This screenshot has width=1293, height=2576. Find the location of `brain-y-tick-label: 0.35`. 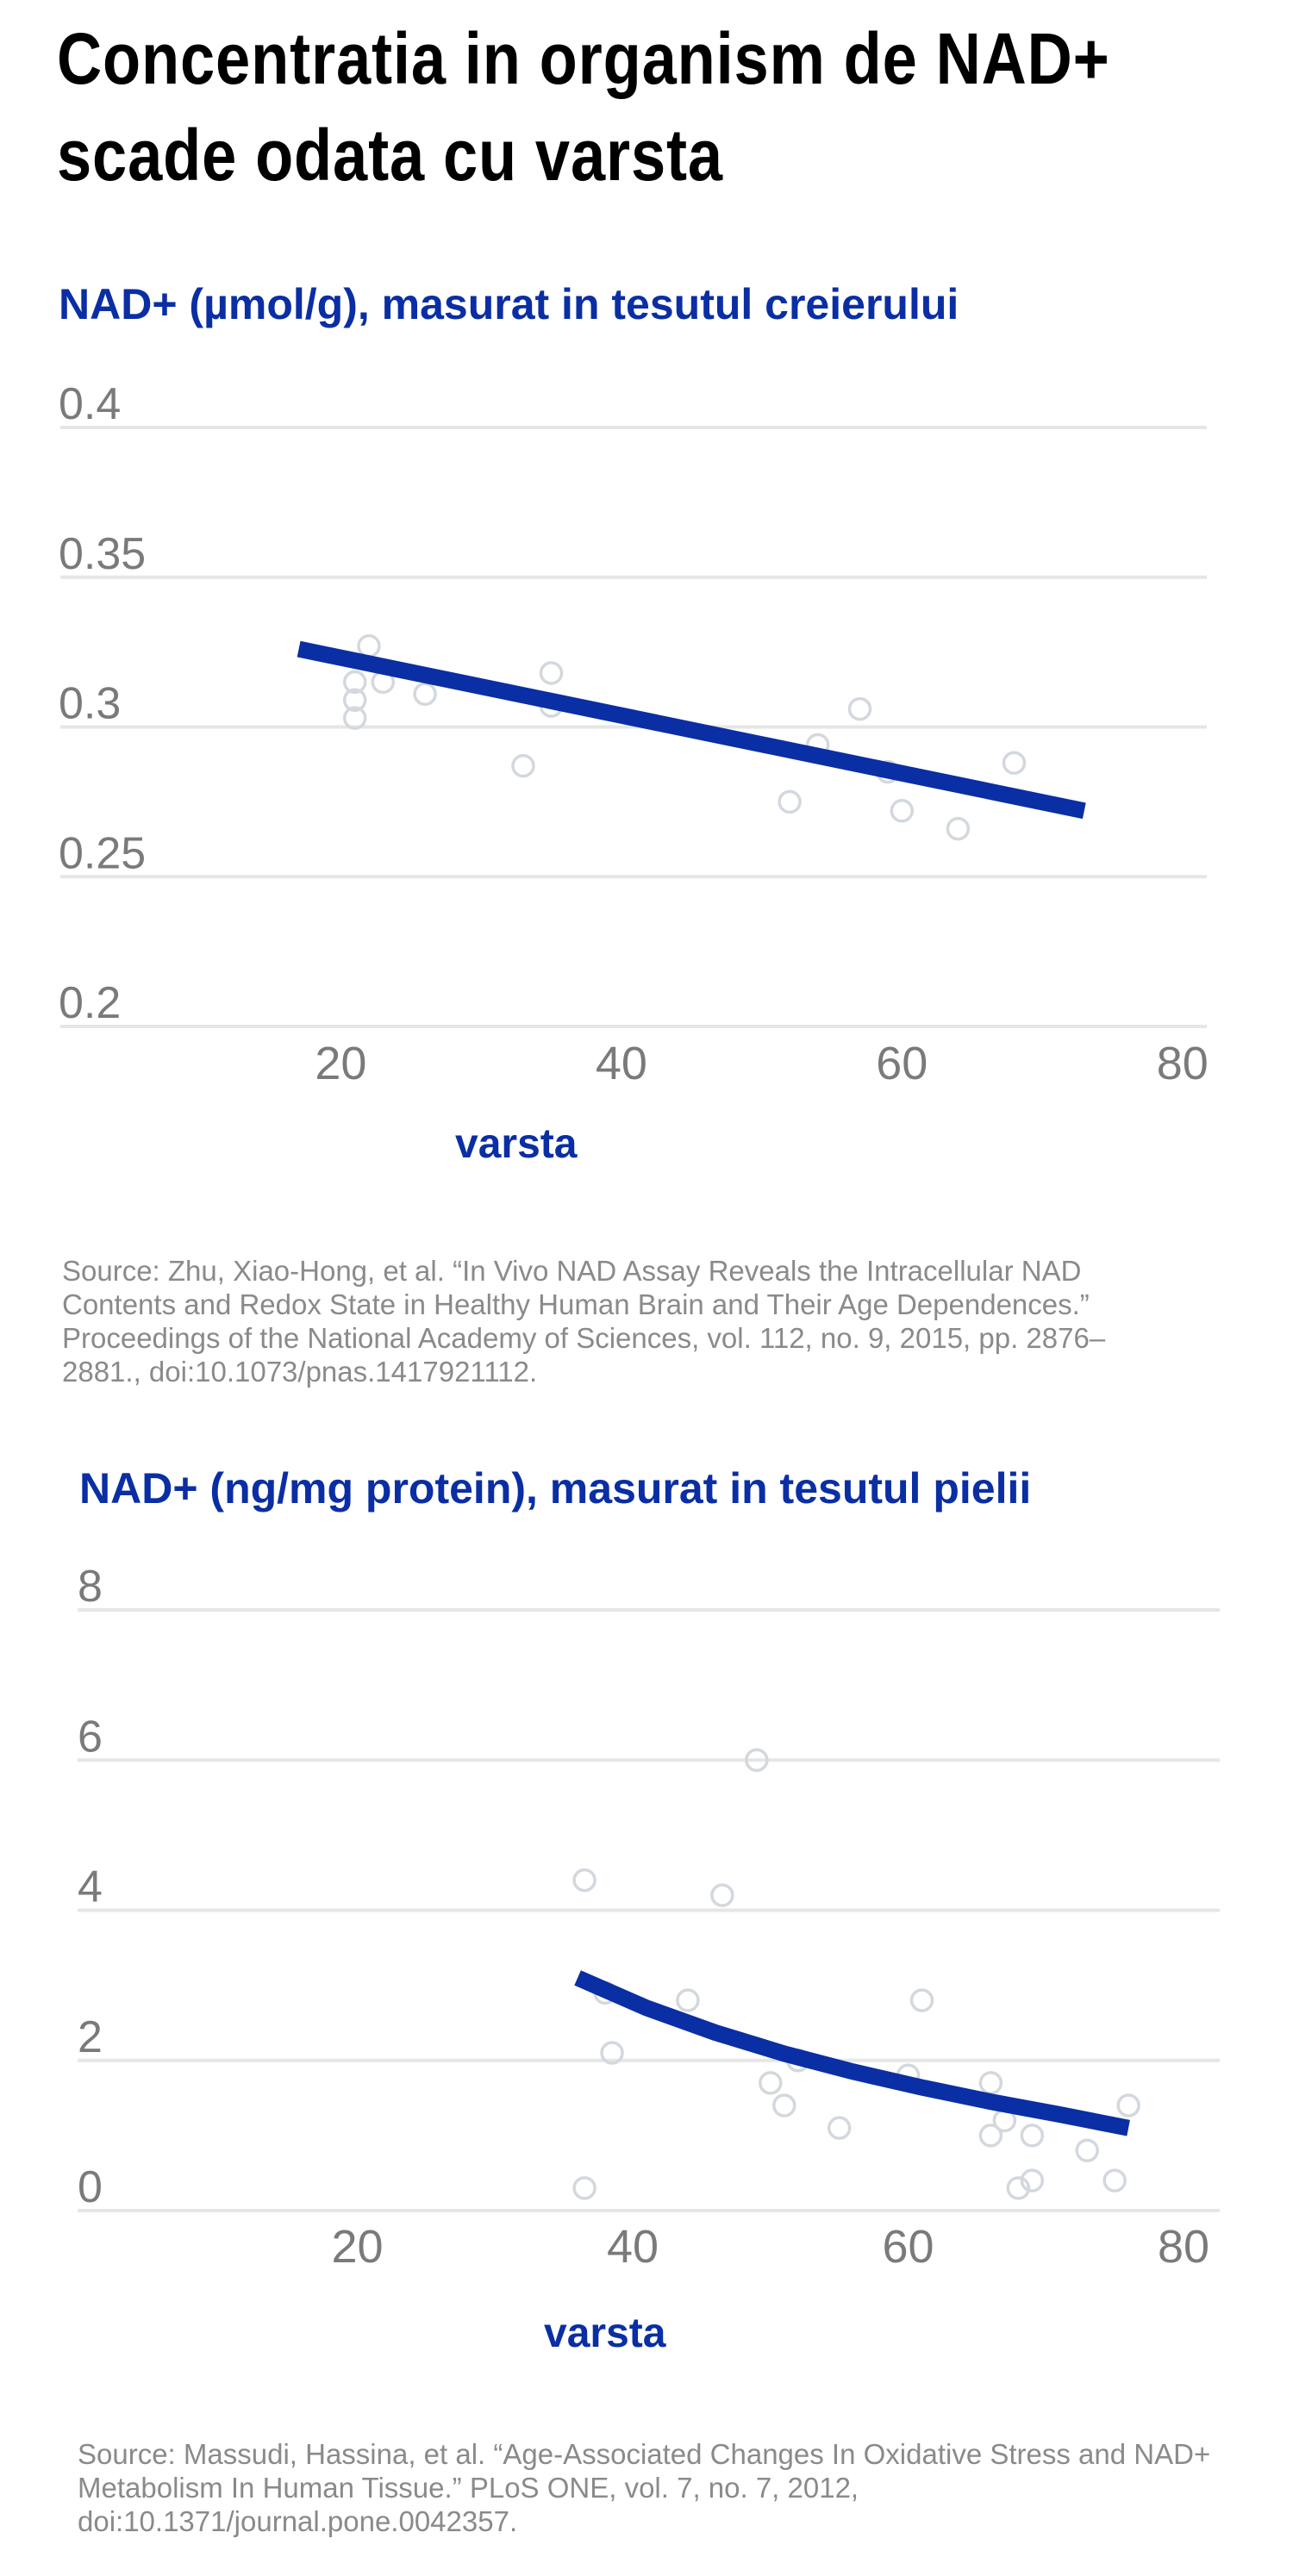

brain-y-tick-label: 0.35 is located at coordinates (102, 554).